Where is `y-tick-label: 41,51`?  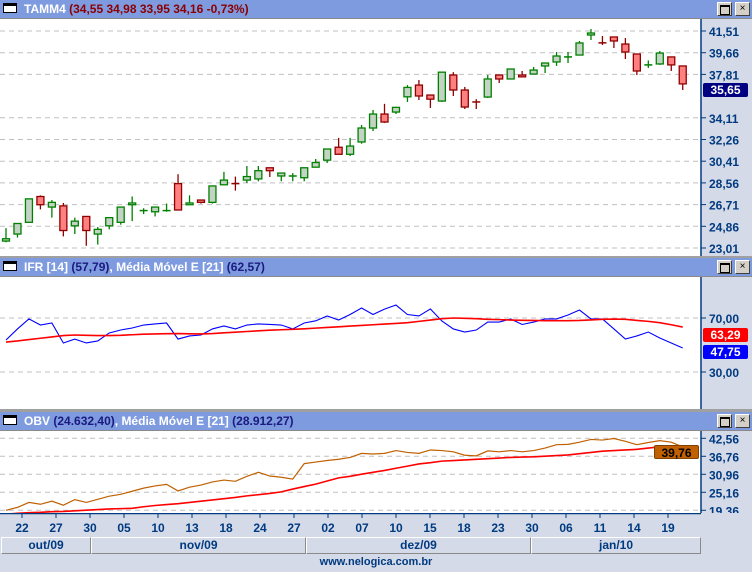
y-tick-label: 41,51 is located at coordinates (724, 32).